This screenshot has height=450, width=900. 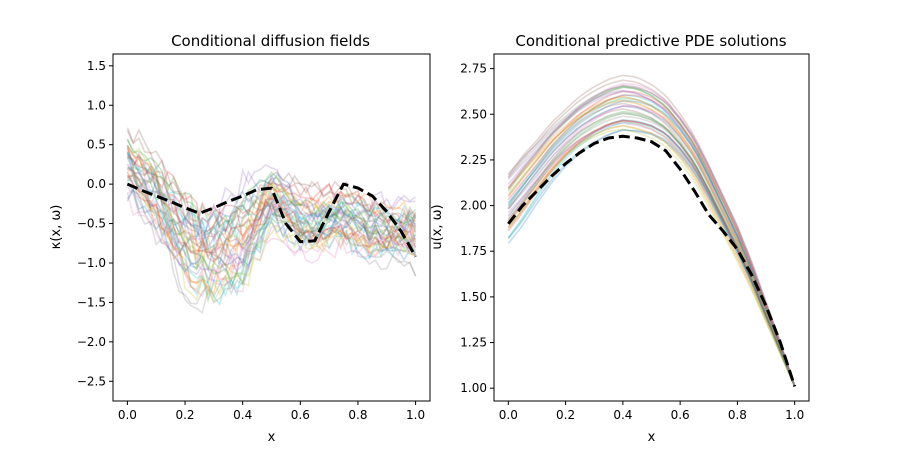 I want to click on x-tick-label: 0.0, so click(x=127, y=415).